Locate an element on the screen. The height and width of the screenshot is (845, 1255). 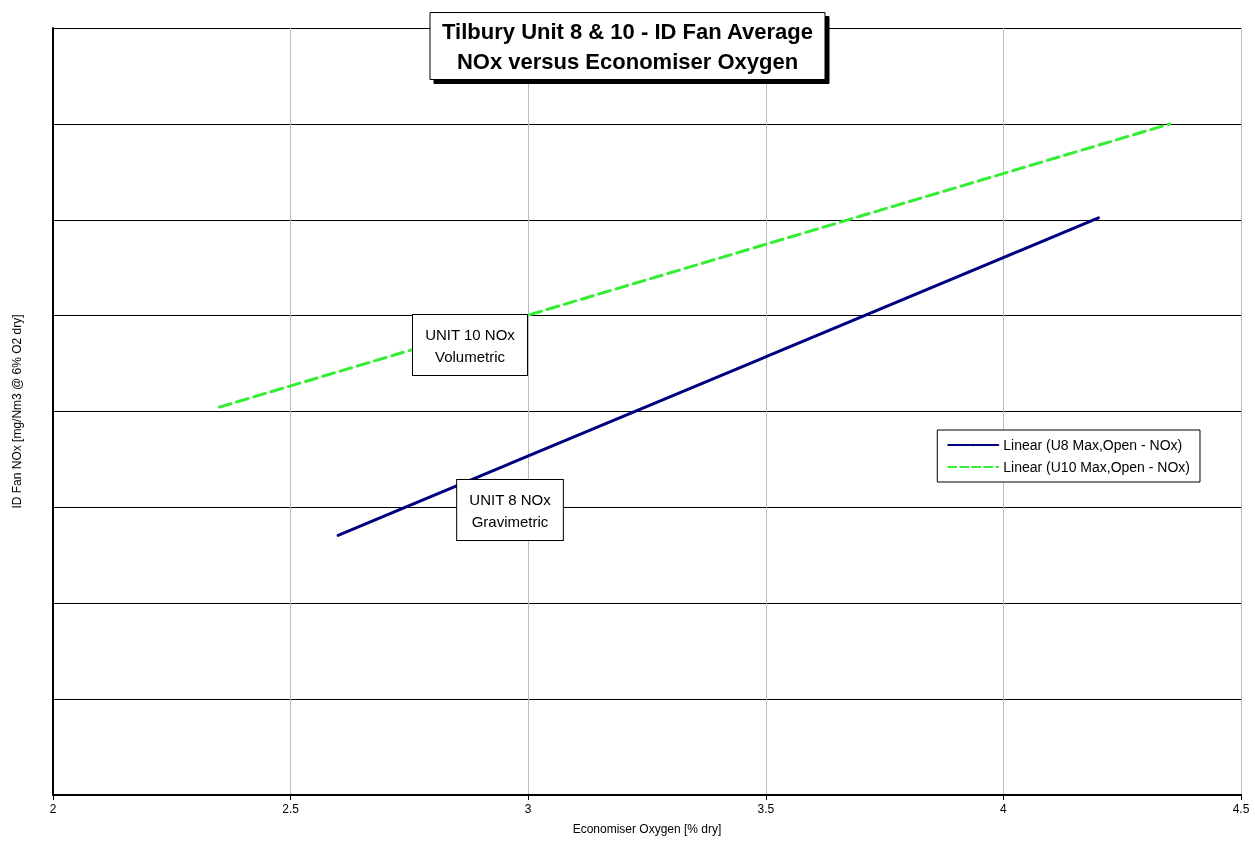
x-tick-label: 3 is located at coordinates (528, 809).